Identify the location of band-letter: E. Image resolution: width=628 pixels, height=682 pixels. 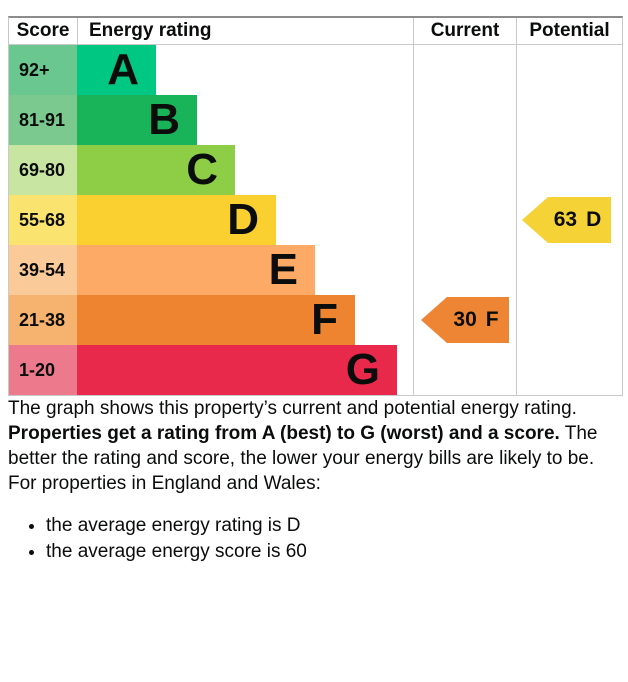
(283, 269).